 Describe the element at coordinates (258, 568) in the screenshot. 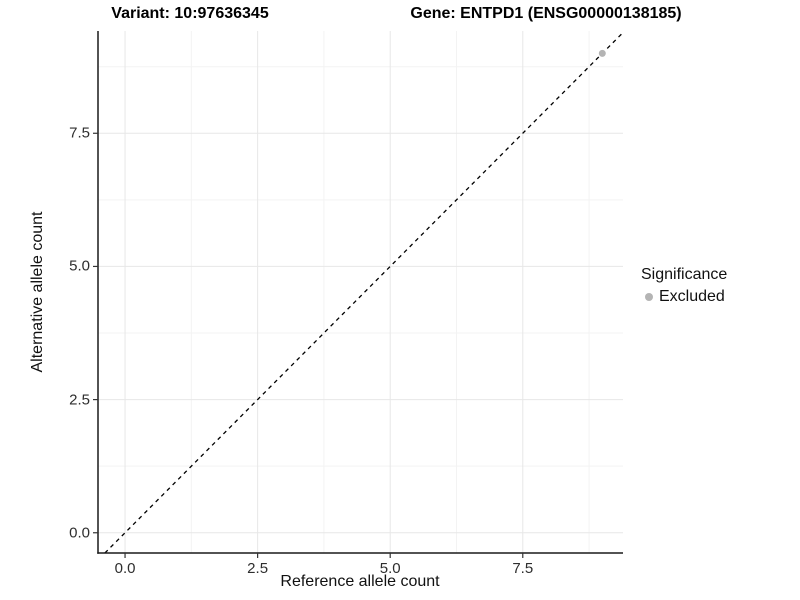

I see `x-tick-label: 2.5` at that location.